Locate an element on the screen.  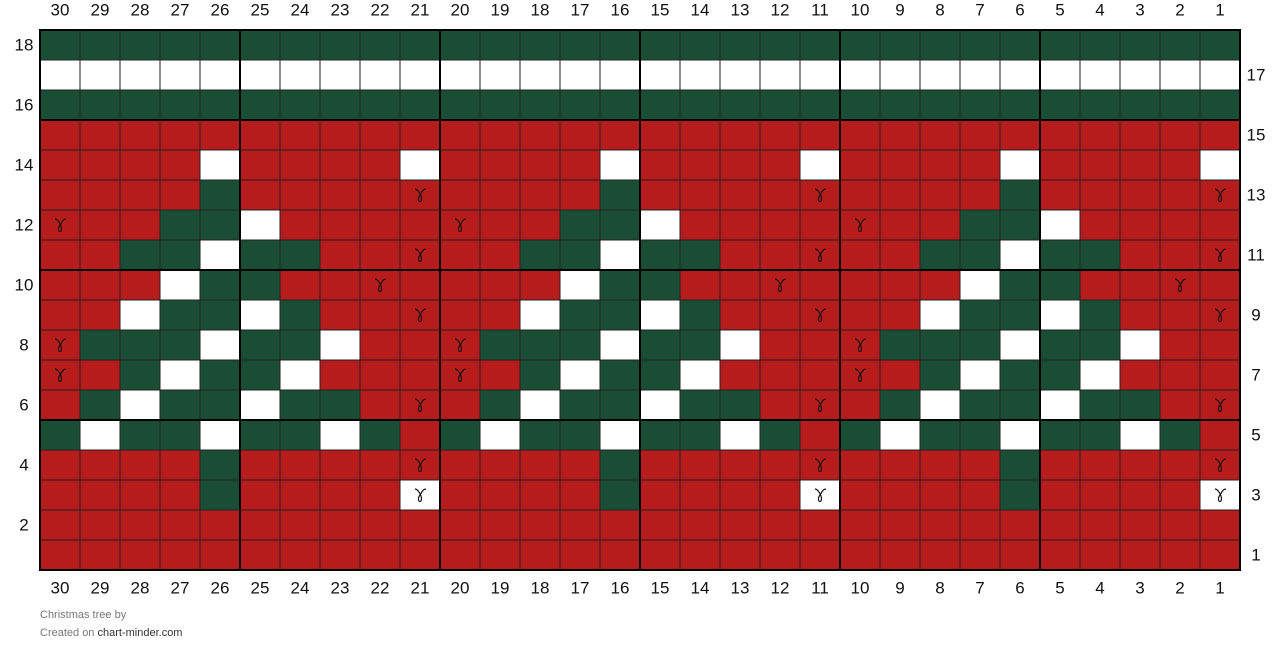
row-number: 3 is located at coordinates (1255, 494).